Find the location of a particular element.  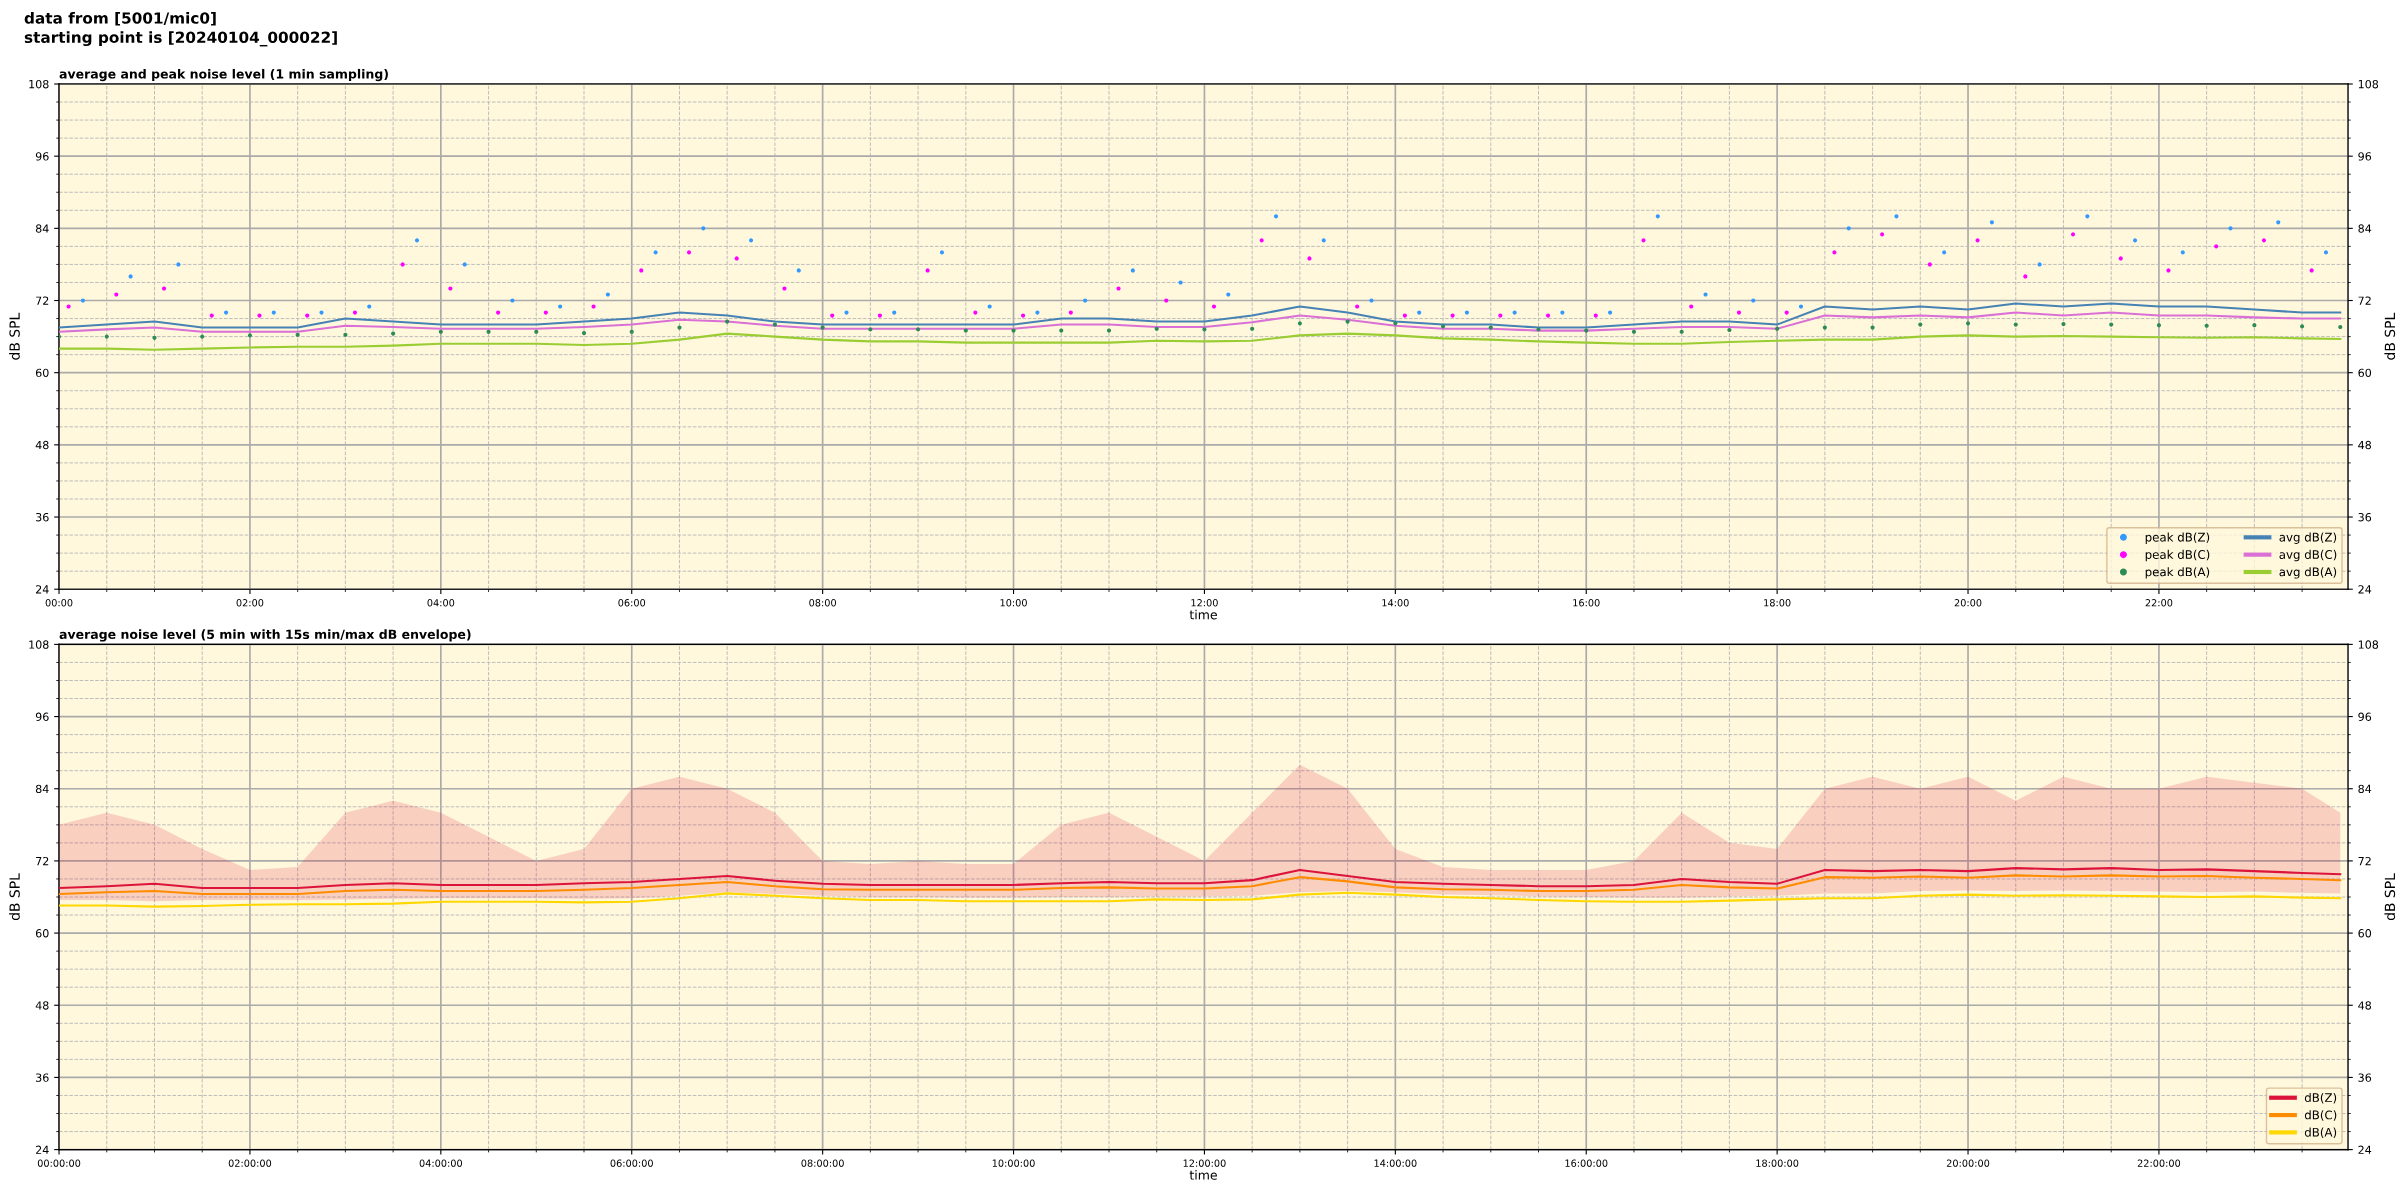

y2-tick-label: 24 is located at coordinates (2365, 589).